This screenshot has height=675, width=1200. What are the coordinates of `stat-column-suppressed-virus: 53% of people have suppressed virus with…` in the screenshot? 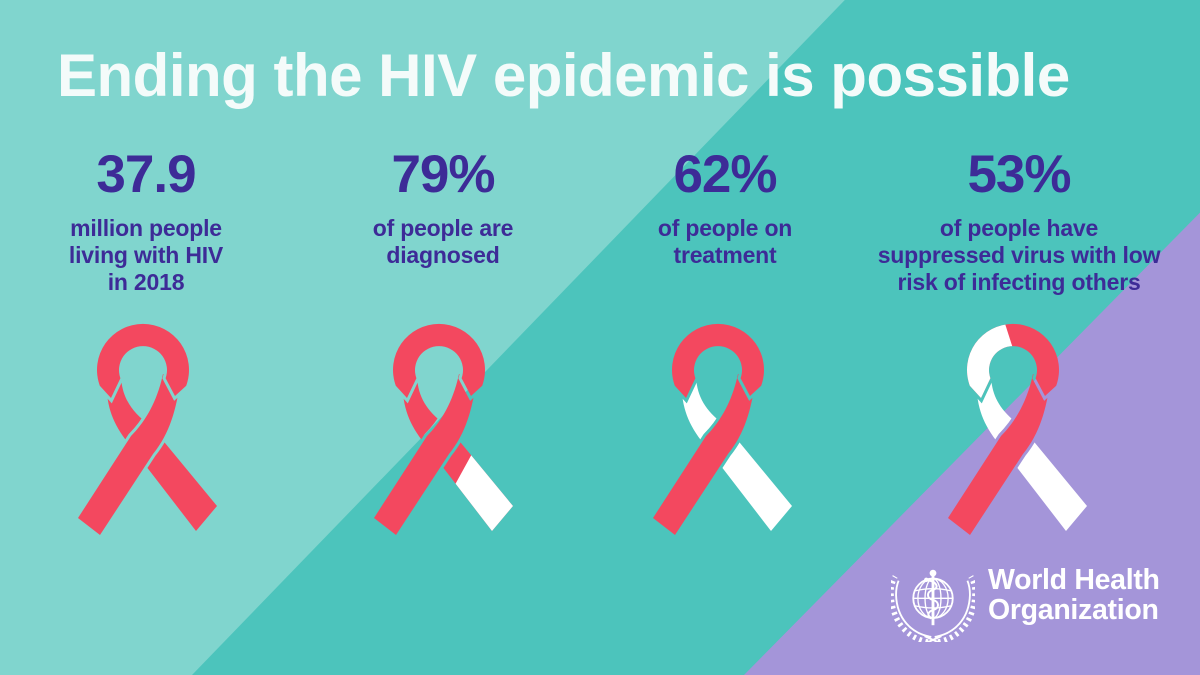 It's located at (1019, 222).